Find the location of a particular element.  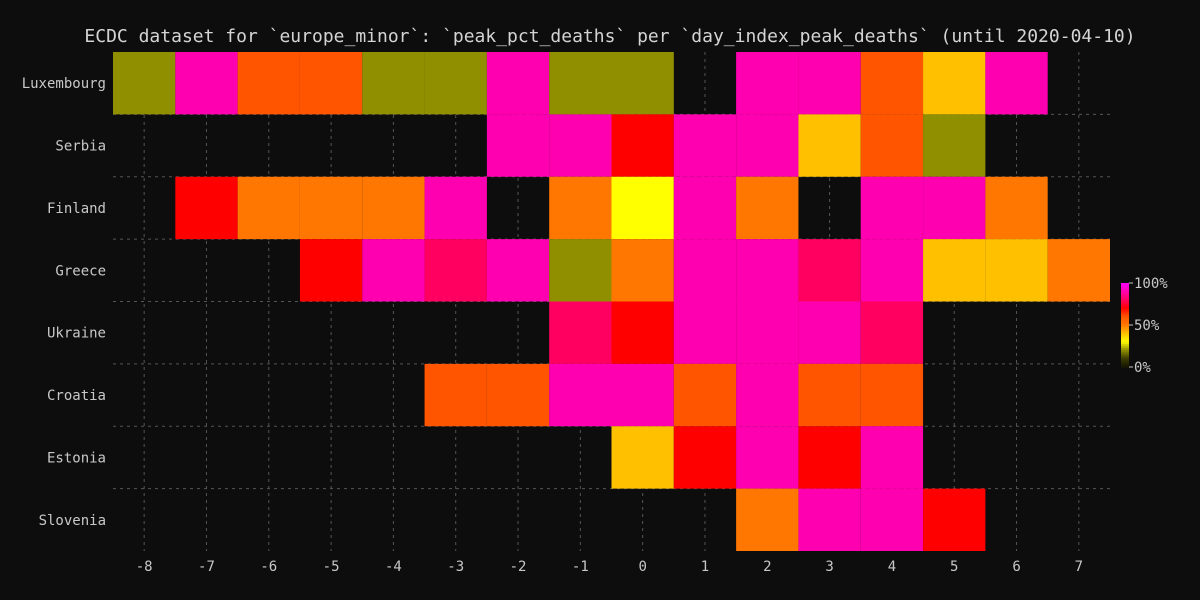

colorbar-tick-label: 50% is located at coordinates (1147, 326).